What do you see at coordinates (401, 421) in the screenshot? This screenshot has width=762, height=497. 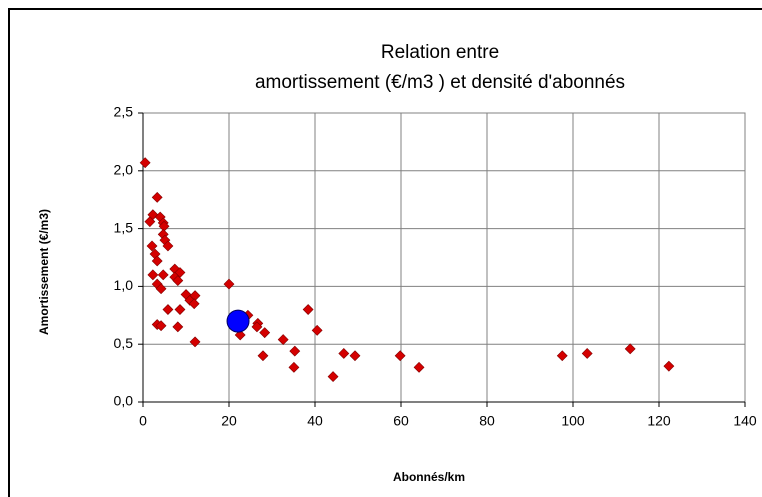 I see `x-tick-label: 60` at bounding box center [401, 421].